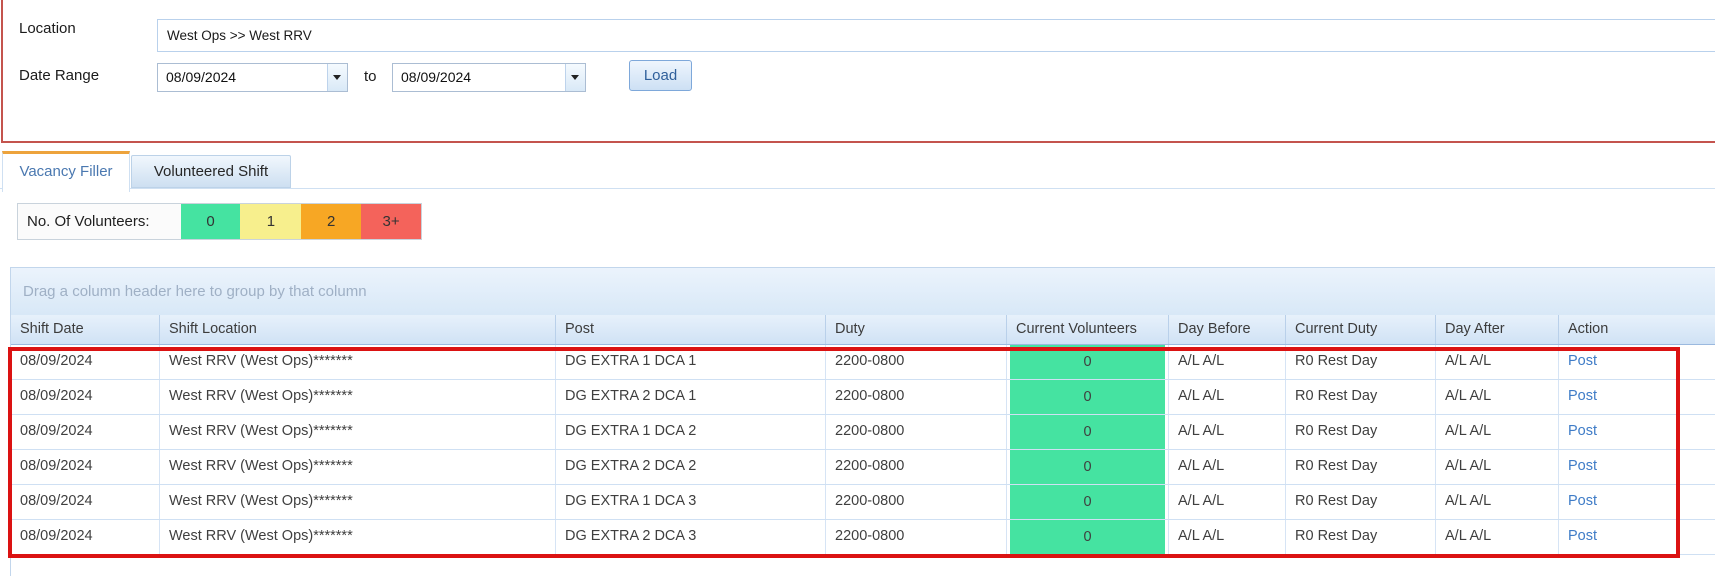  Describe the element at coordinates (252, 77) in the screenshot. I see `date-from-input: 08/09/2024` at that location.